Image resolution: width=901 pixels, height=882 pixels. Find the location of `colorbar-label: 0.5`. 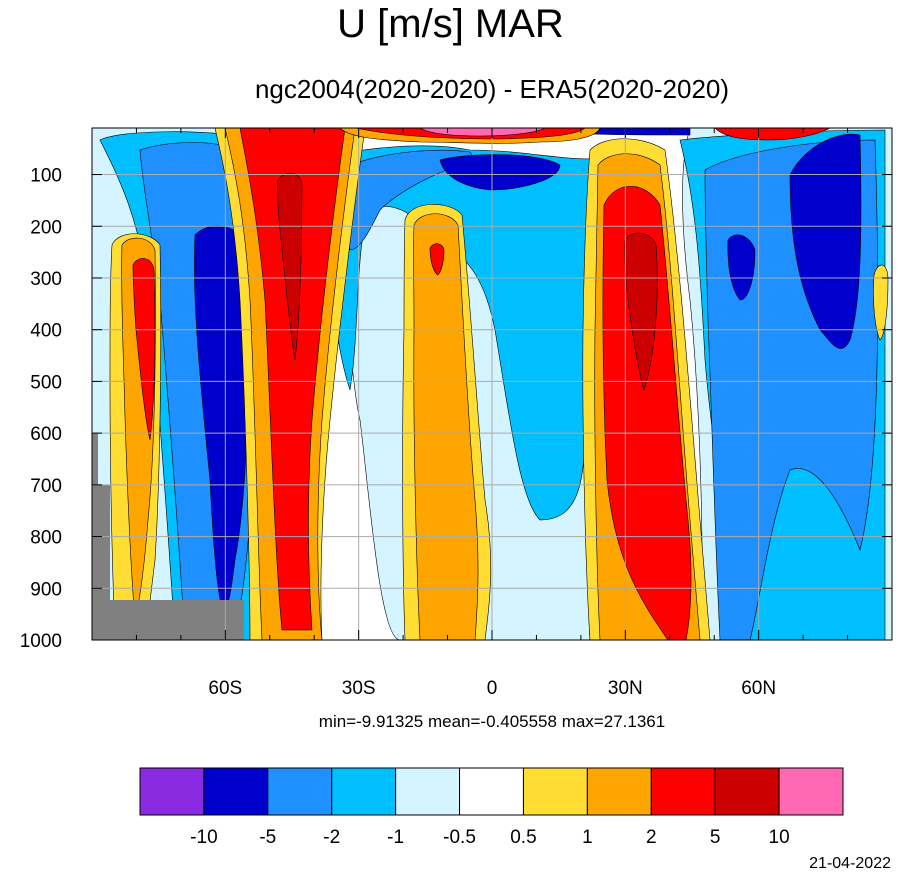

colorbar-label: 0.5 is located at coordinates (523, 837).